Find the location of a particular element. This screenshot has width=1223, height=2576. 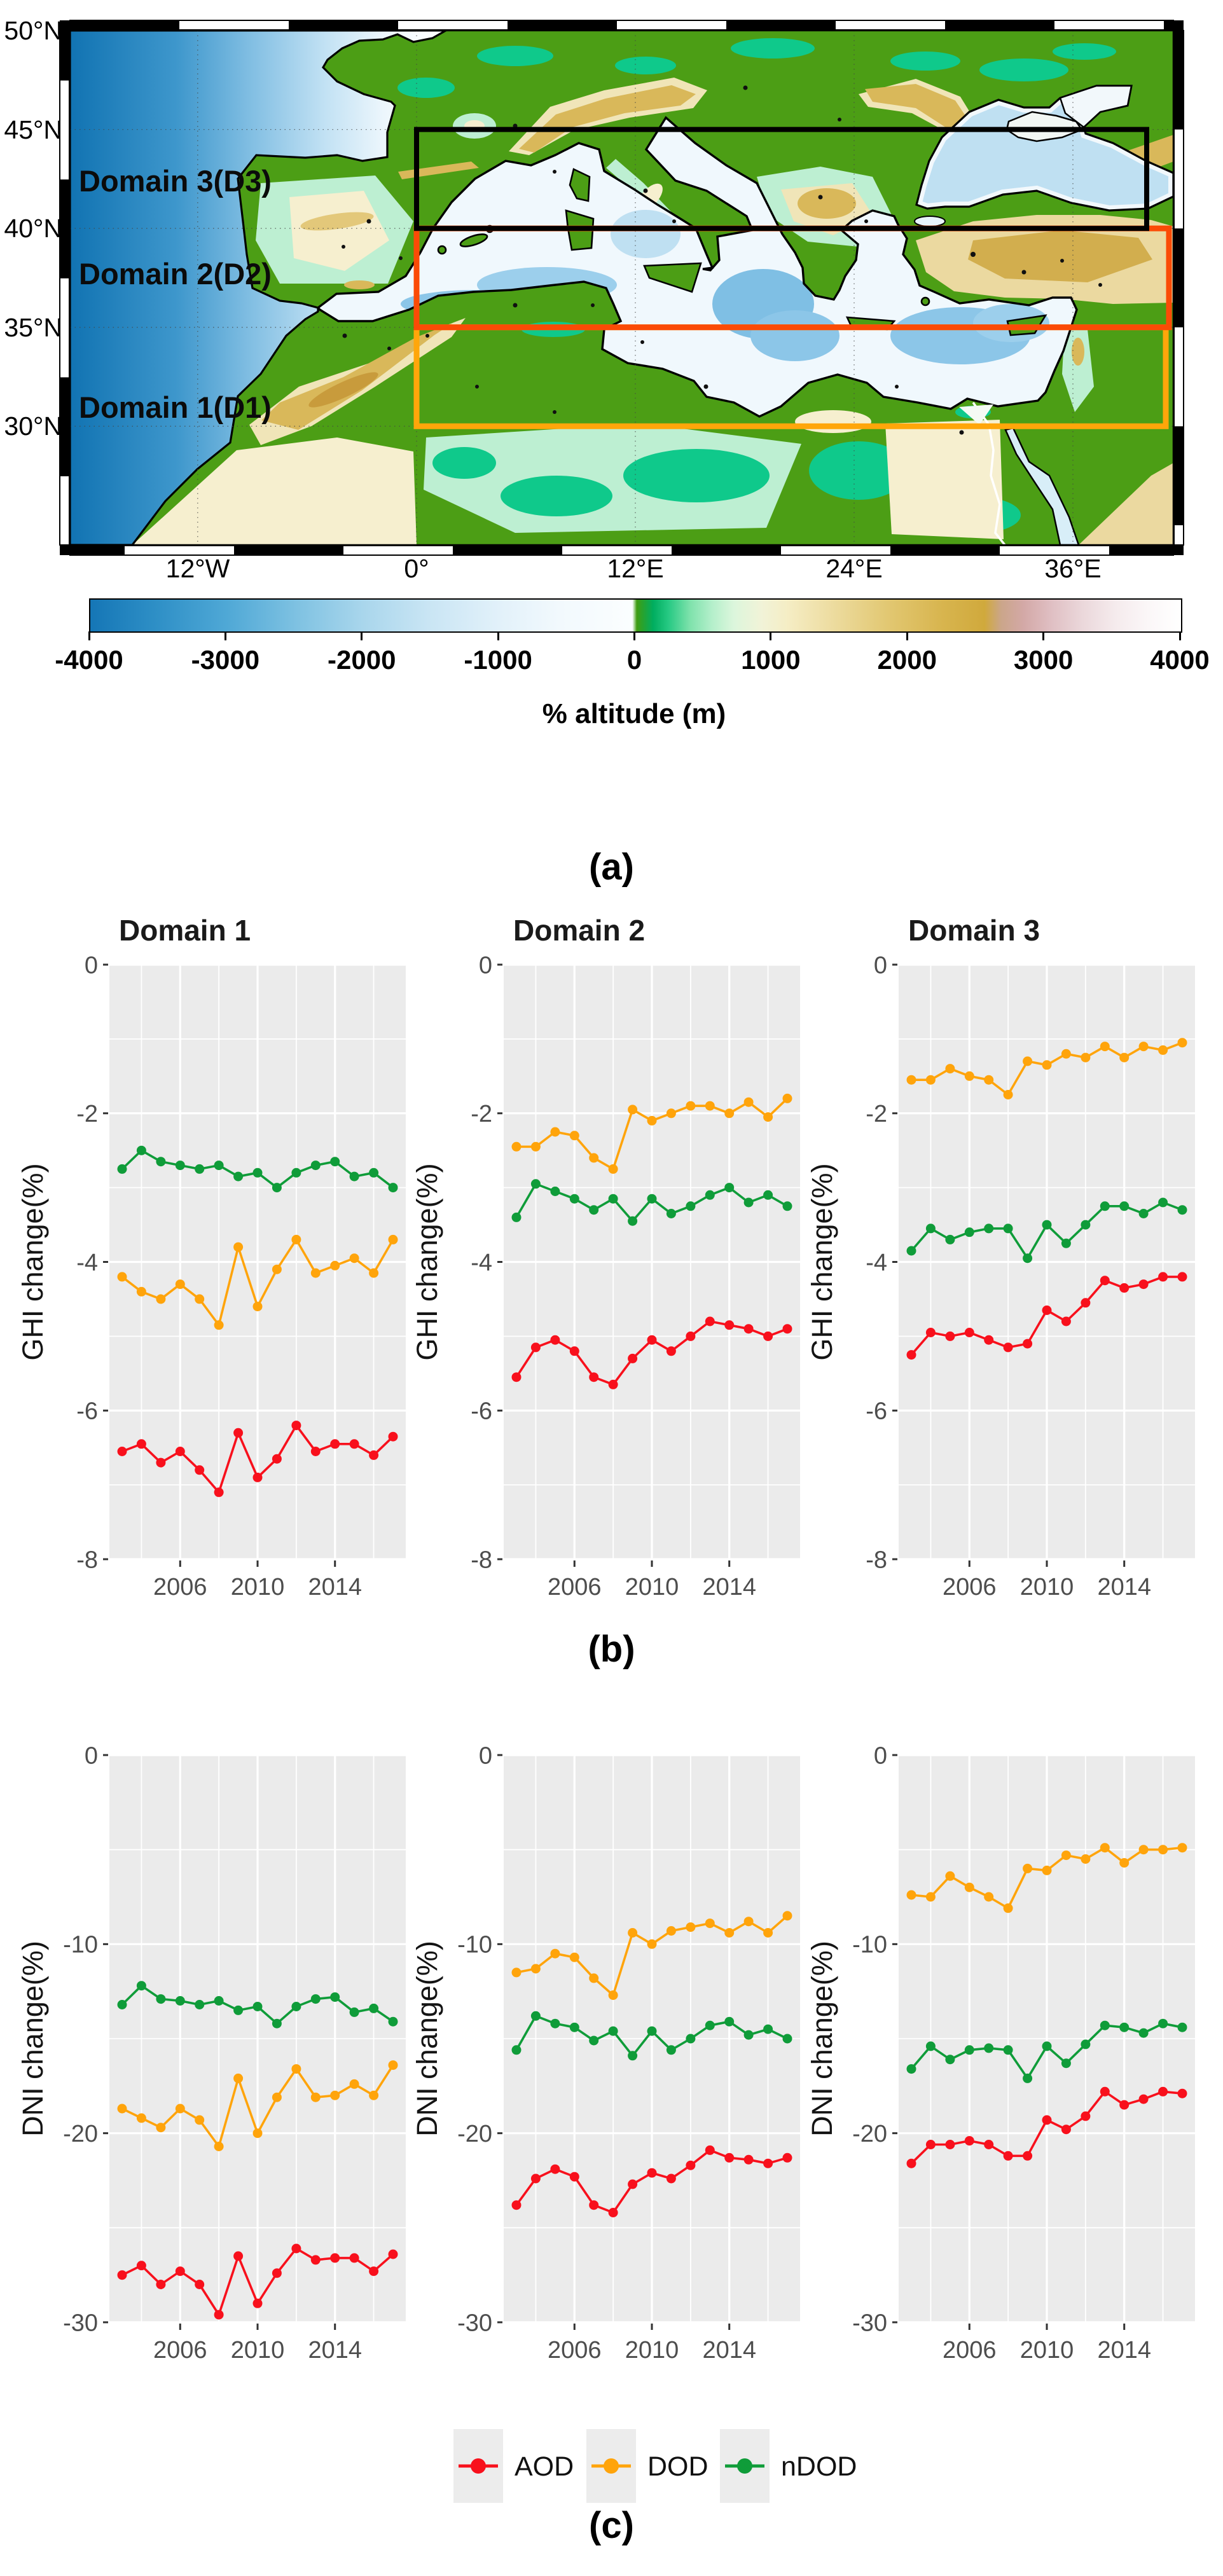

y-tick-label: -8 is located at coordinates (482, 1560).